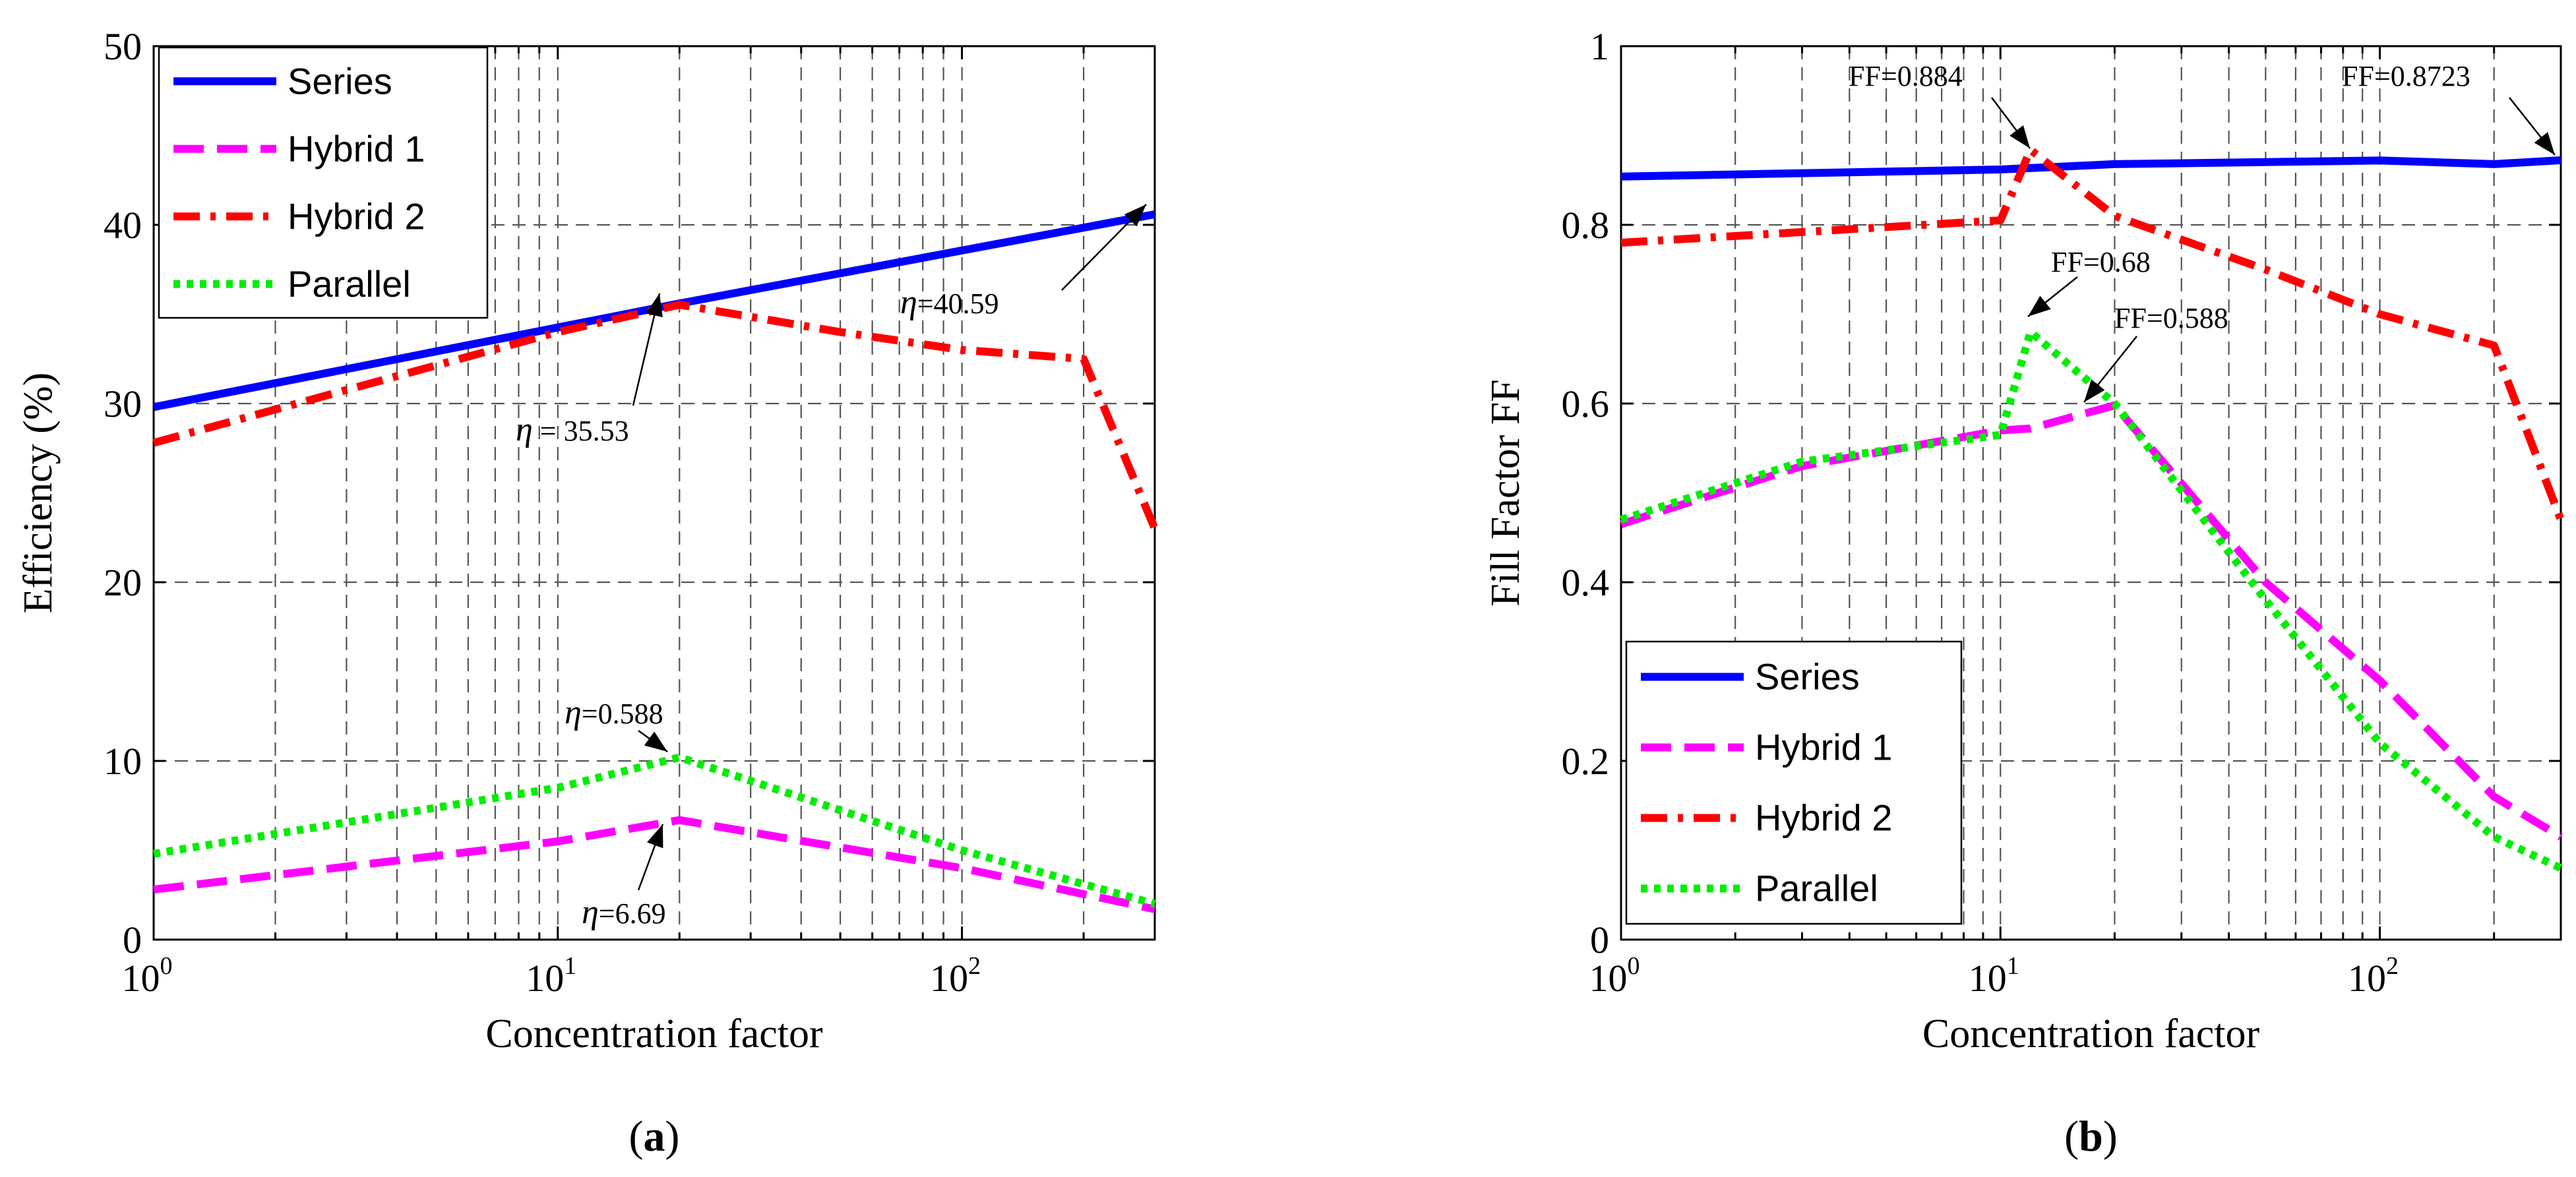  Describe the element at coordinates (123, 403) in the screenshot. I see `y-tick-label: 30` at that location.